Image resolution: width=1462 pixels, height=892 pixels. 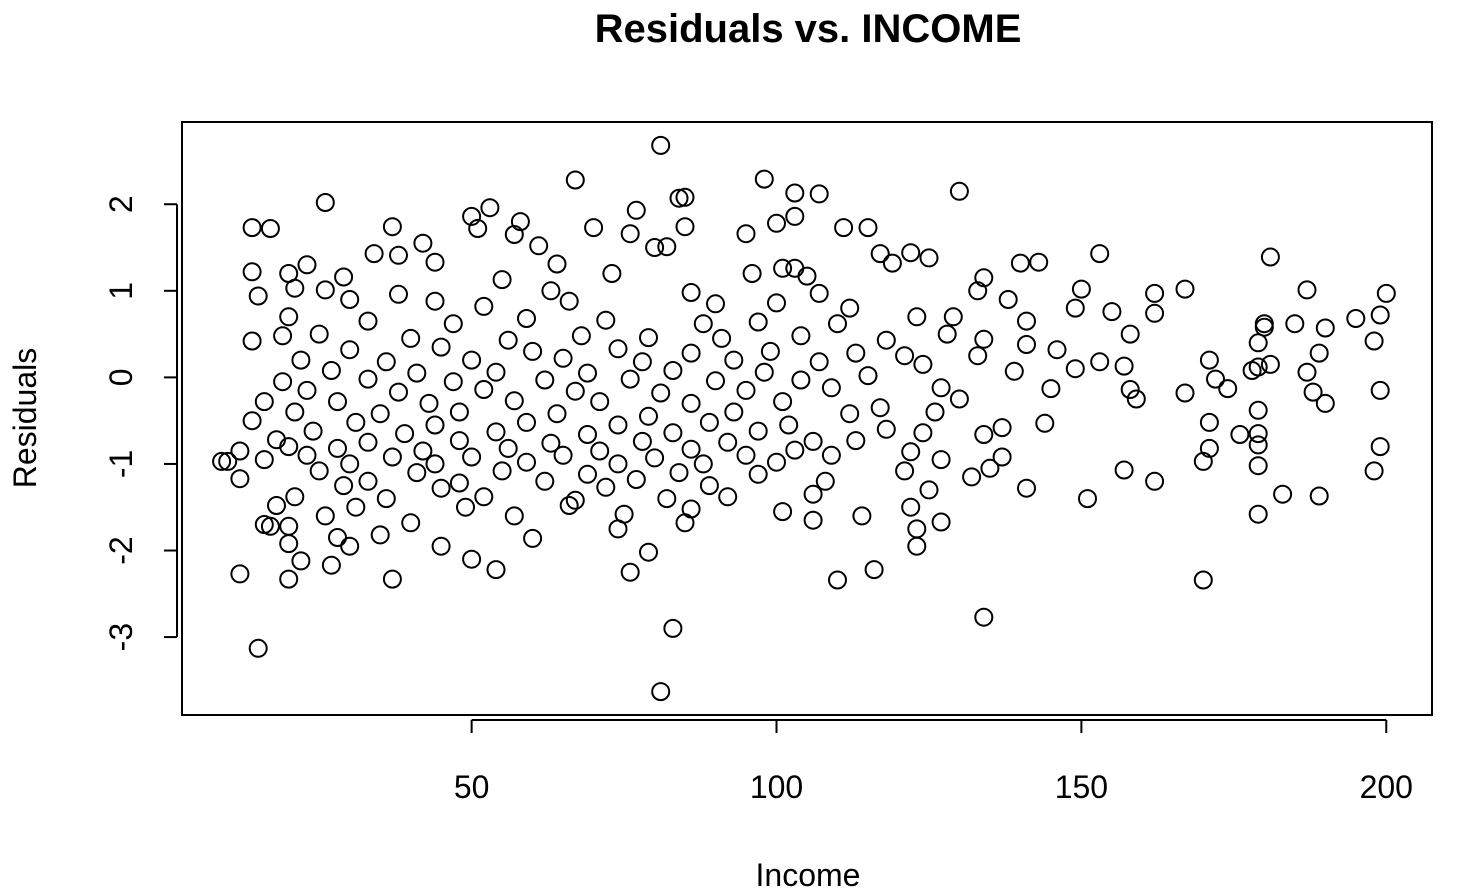 I want to click on chart-title: Residuals vs. INCOME, so click(x=808, y=29).